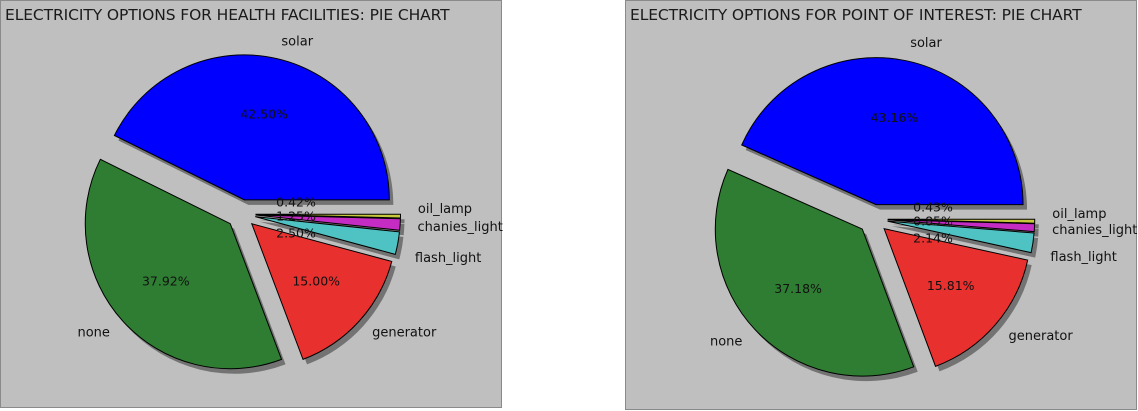 This screenshot has height=411, width=1138. Describe the element at coordinates (933, 238) in the screenshot. I see `pie-value-label: 2.14%` at that location.